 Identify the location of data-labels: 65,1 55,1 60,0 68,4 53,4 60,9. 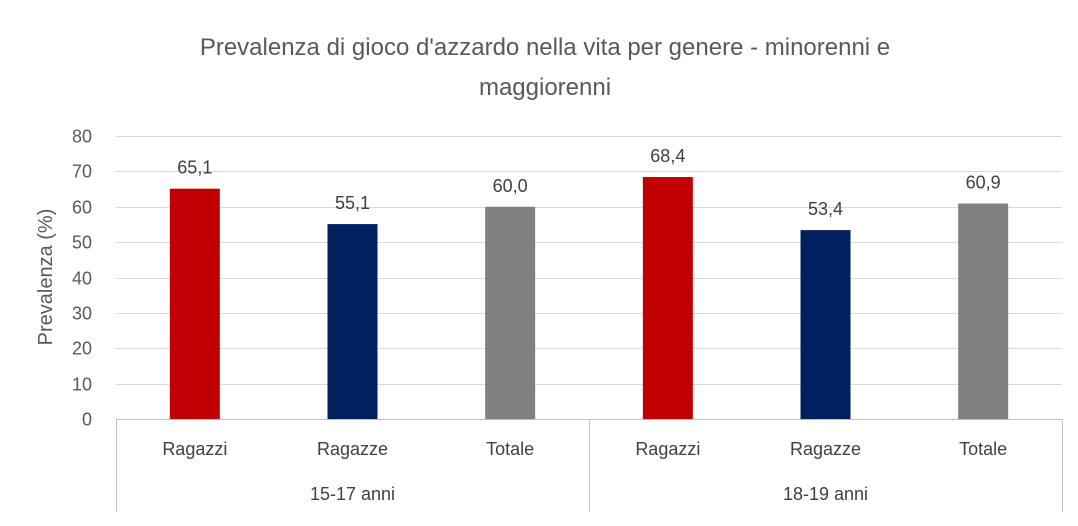
(588, 182).